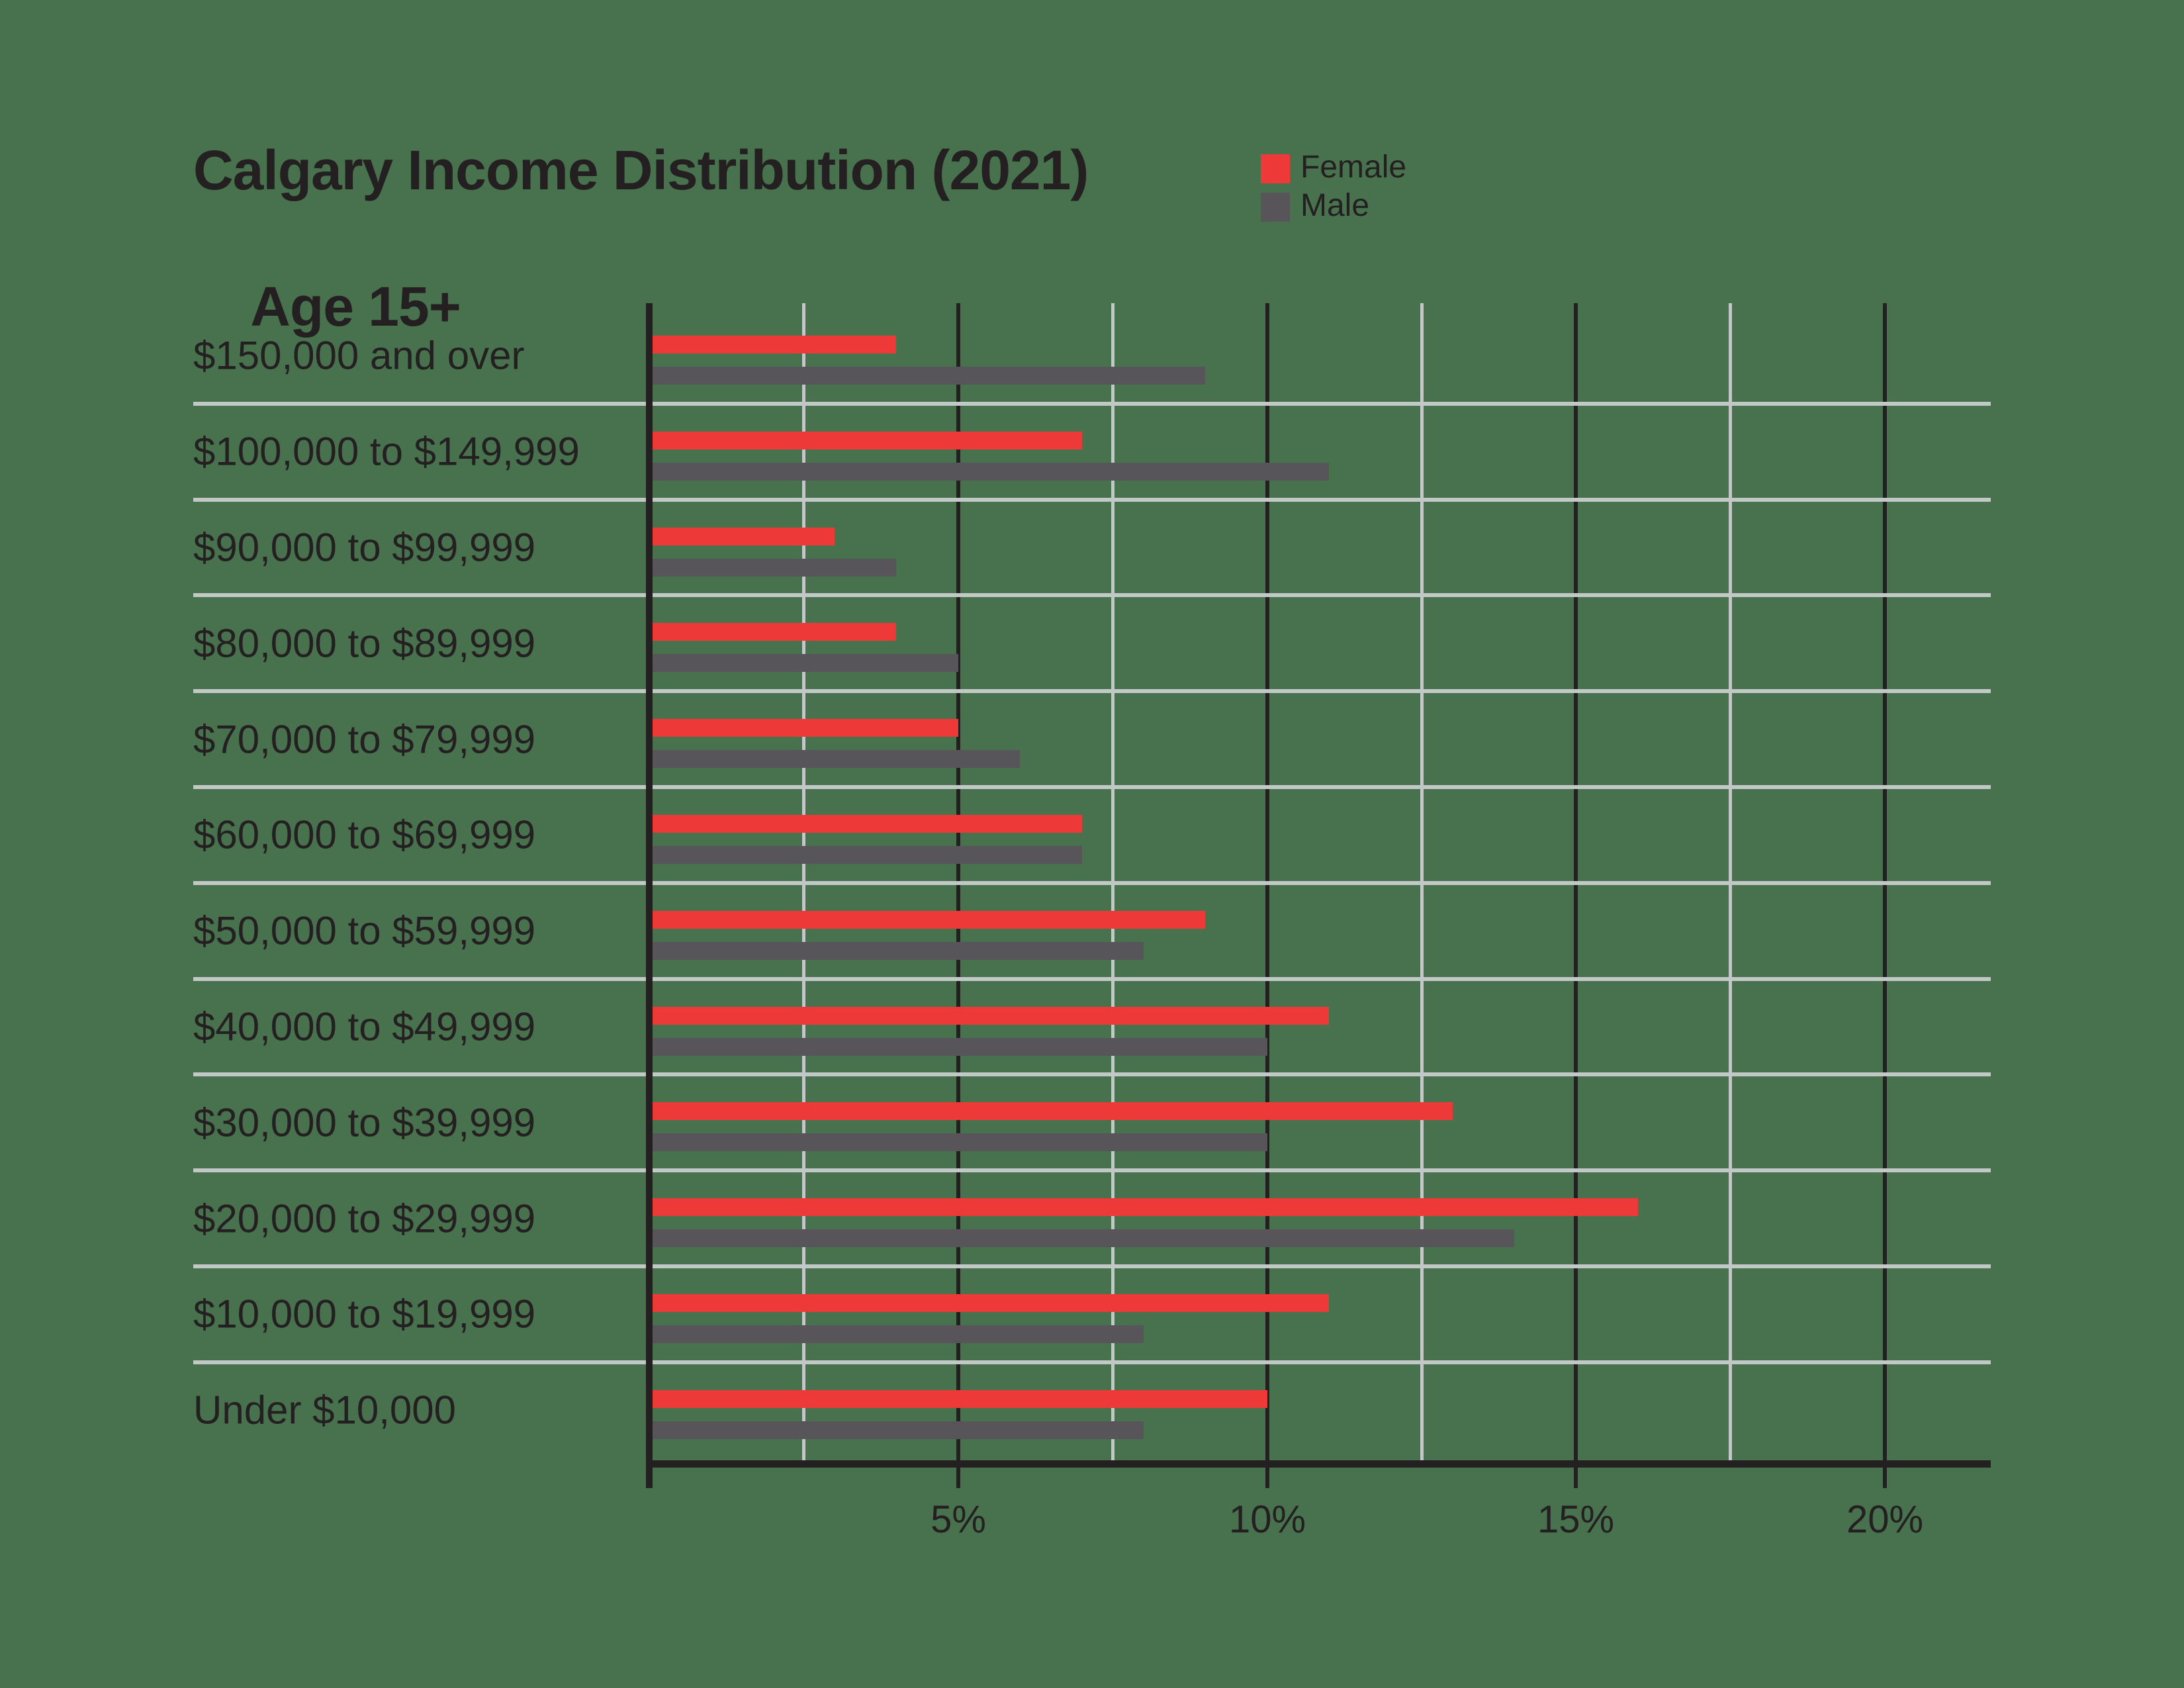  I want to click on category-label: $50,000 to $59,999, so click(365, 930).